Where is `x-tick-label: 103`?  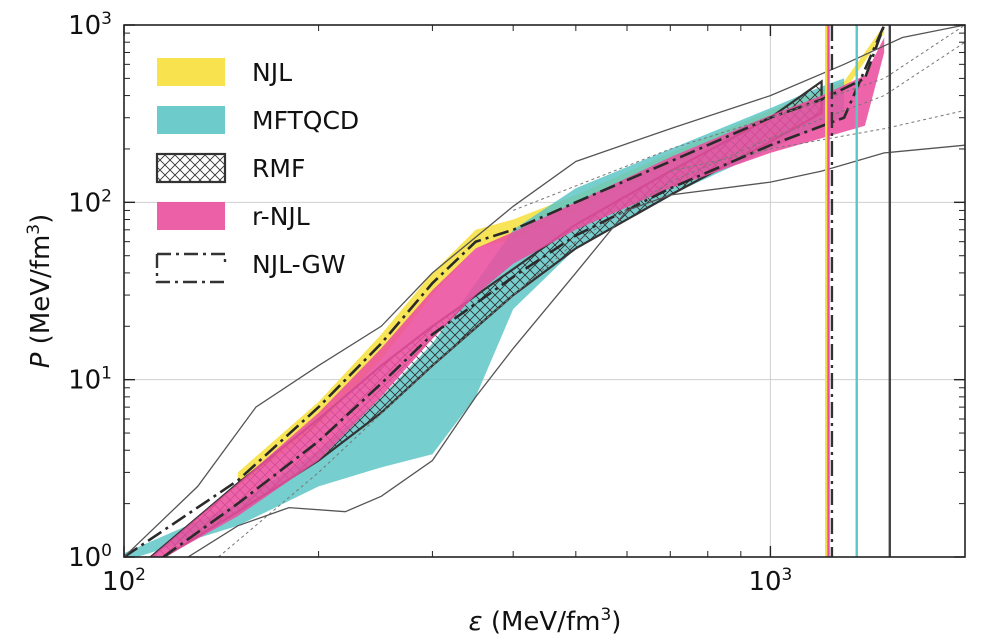
x-tick-label: 103 is located at coordinates (770, 581).